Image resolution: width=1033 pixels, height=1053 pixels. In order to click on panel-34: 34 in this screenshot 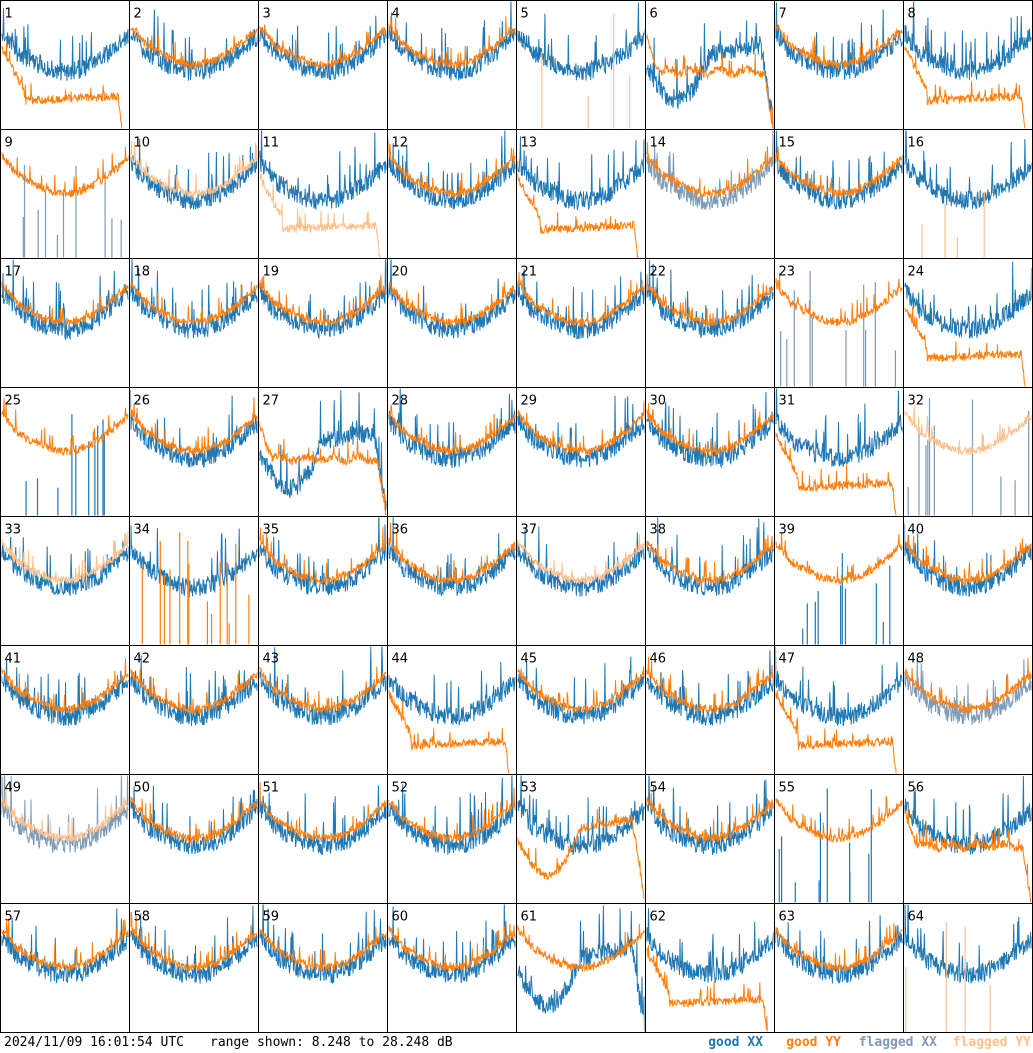, I will do `click(194, 581)`.